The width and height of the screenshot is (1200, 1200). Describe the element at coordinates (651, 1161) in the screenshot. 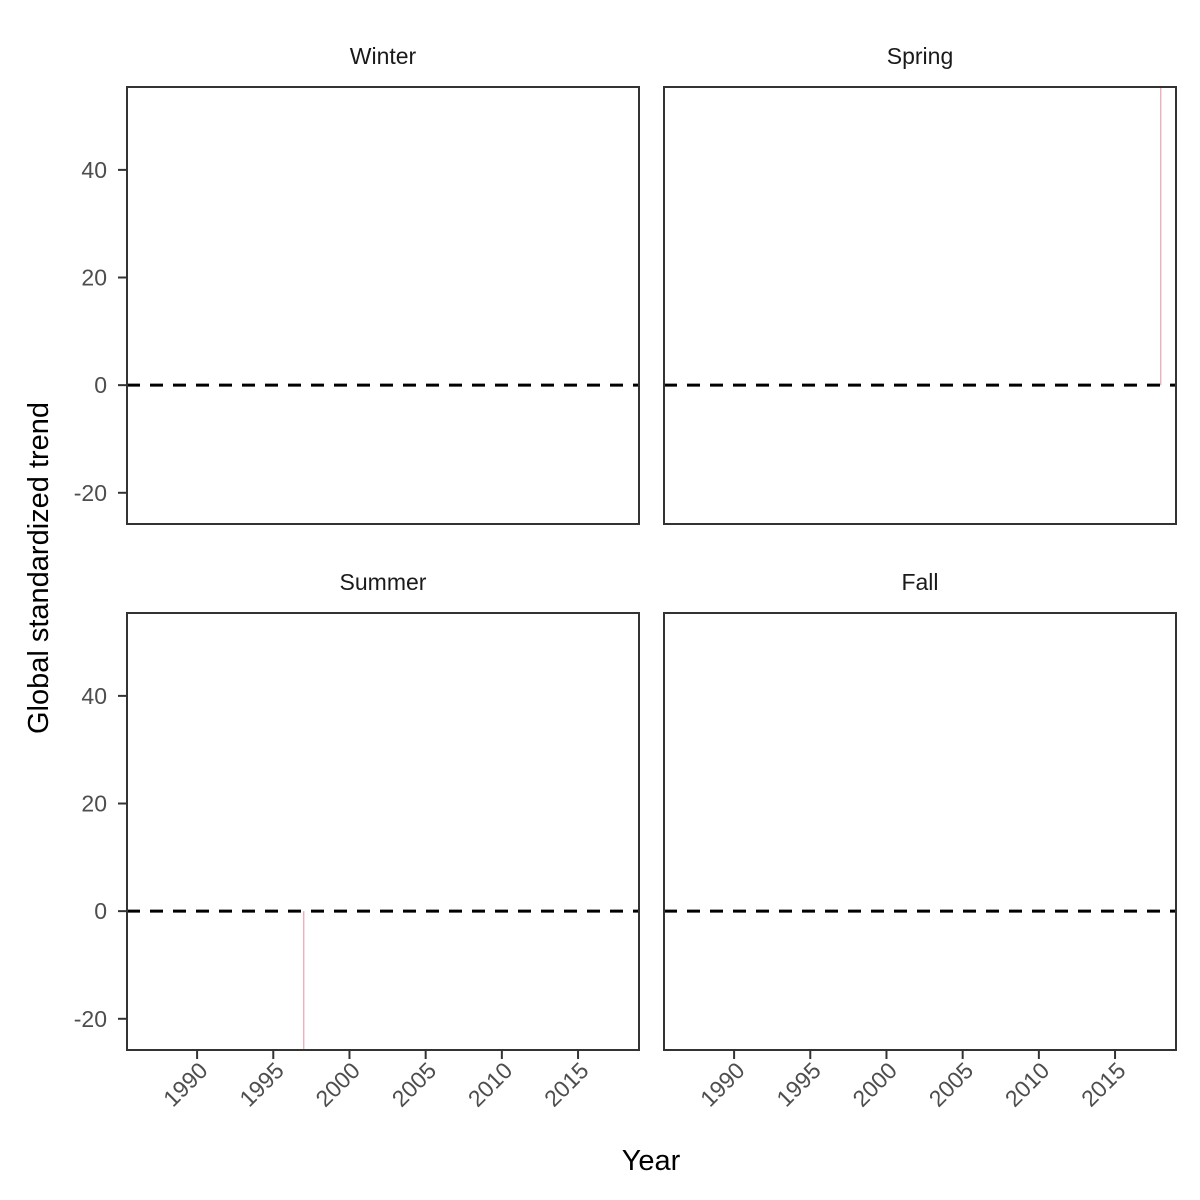

I see `x-axis-title: Year` at that location.